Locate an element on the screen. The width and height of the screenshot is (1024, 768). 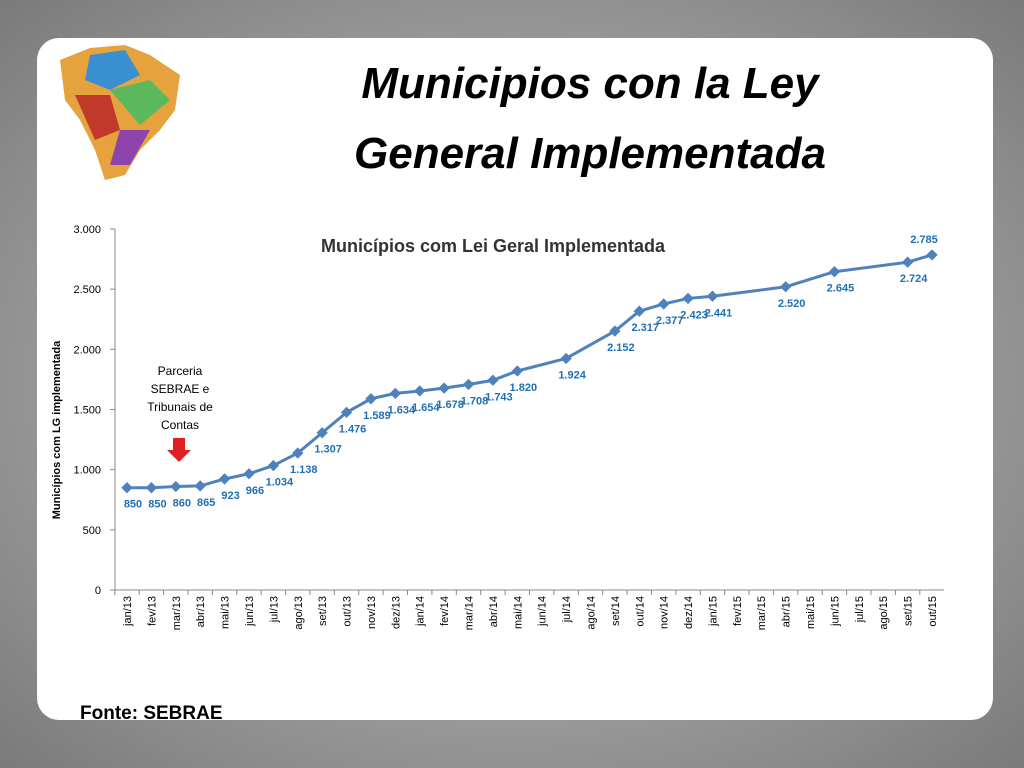
value-label: 2.724 is located at coordinates (914, 279).